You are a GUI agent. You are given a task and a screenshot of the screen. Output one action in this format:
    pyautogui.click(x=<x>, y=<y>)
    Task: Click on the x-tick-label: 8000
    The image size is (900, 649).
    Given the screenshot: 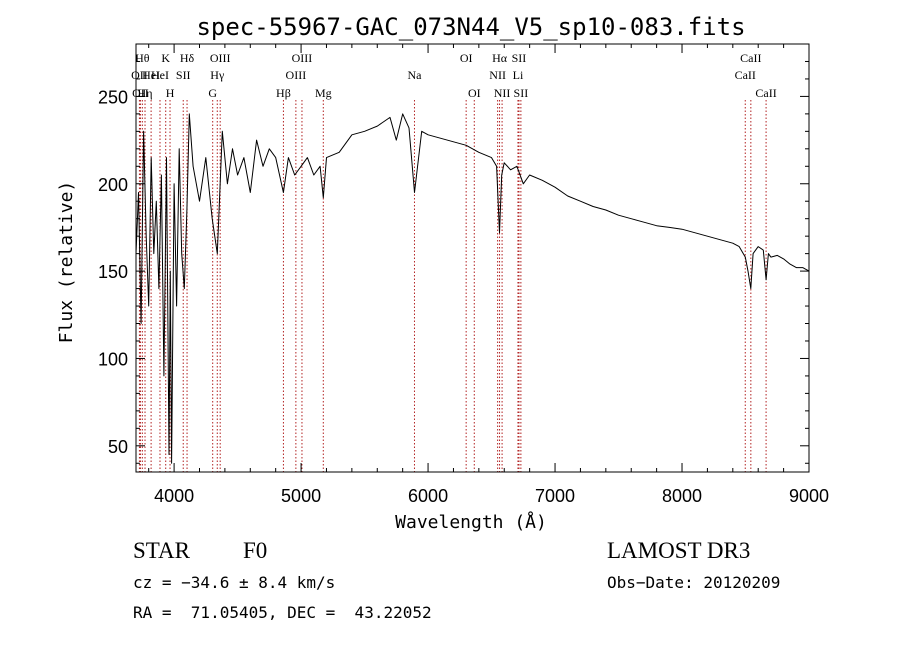 What is the action you would take?
    pyautogui.click(x=682, y=496)
    